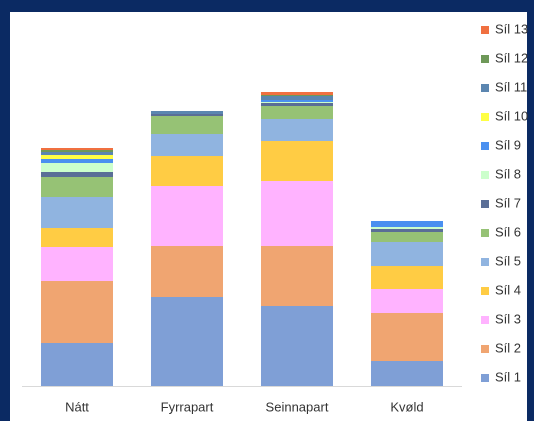 This screenshot has height=421, width=534. Describe the element at coordinates (508, 289) in the screenshot. I see `legend-label: Síl 4` at that location.